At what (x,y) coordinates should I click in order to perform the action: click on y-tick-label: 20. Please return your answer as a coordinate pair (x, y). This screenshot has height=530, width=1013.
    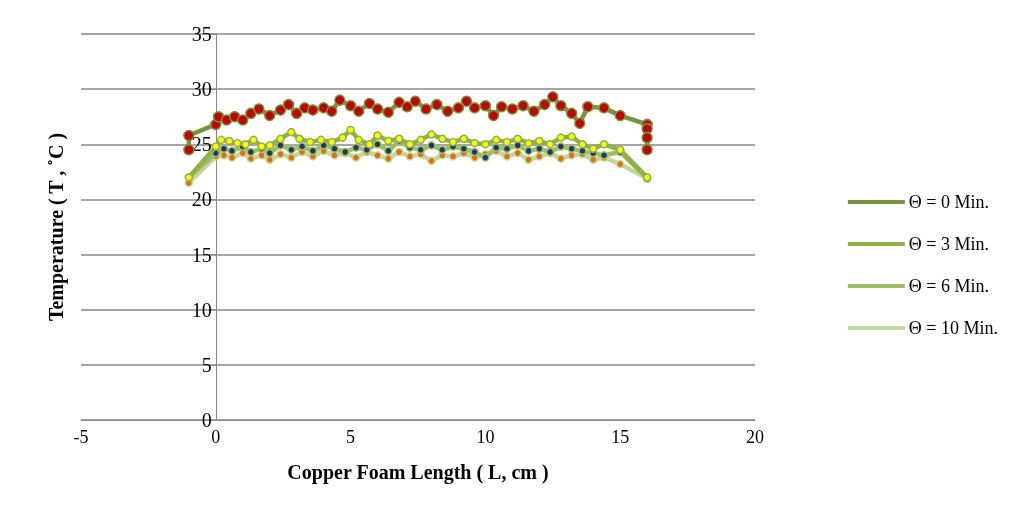
    Looking at the image, I should click on (201, 199).